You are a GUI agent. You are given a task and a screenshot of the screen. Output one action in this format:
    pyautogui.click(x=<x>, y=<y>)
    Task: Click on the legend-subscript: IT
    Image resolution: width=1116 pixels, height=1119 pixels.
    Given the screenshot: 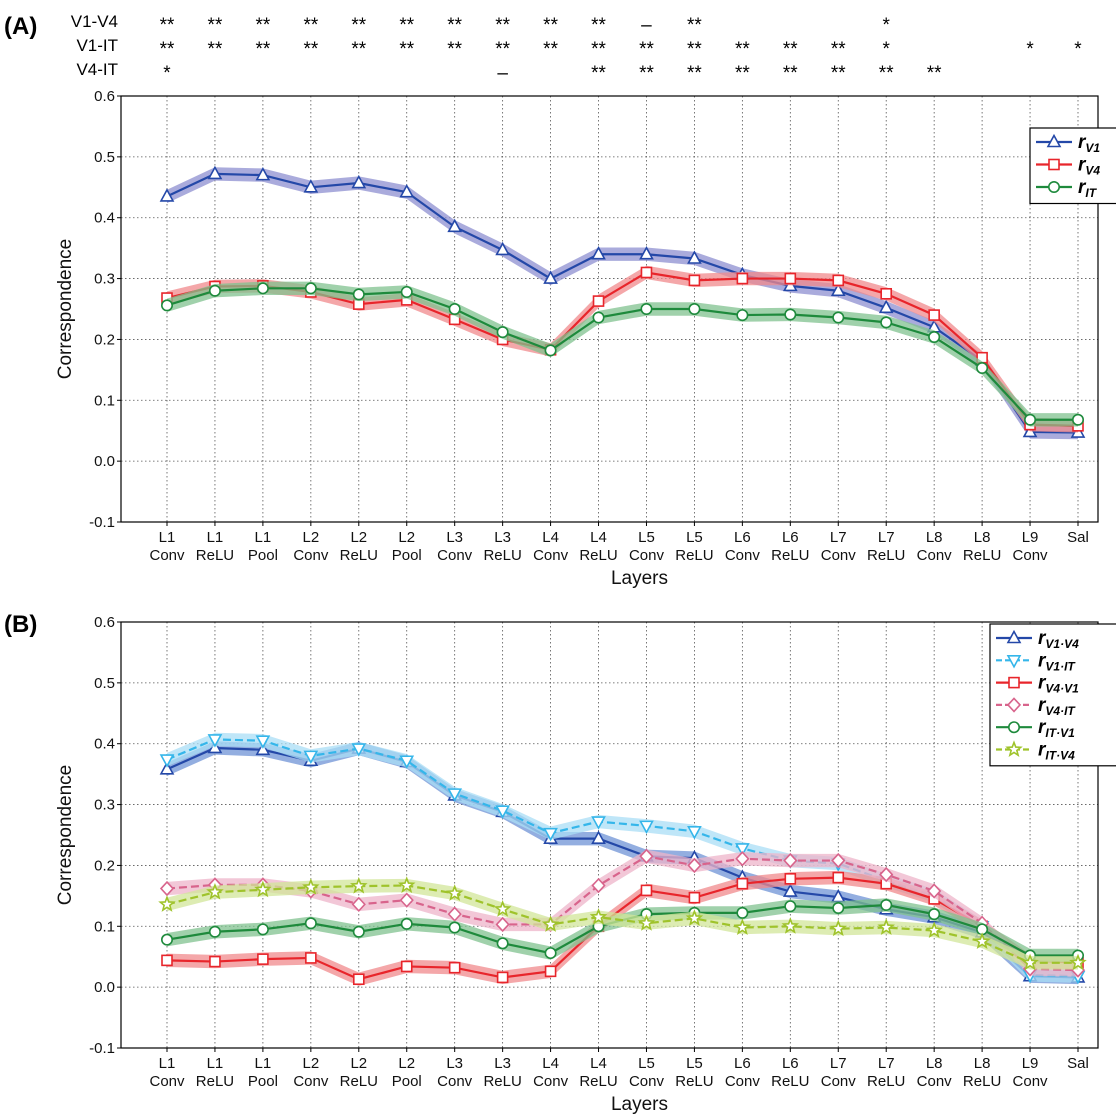 What is the action you would take?
    pyautogui.click(x=1091, y=193)
    